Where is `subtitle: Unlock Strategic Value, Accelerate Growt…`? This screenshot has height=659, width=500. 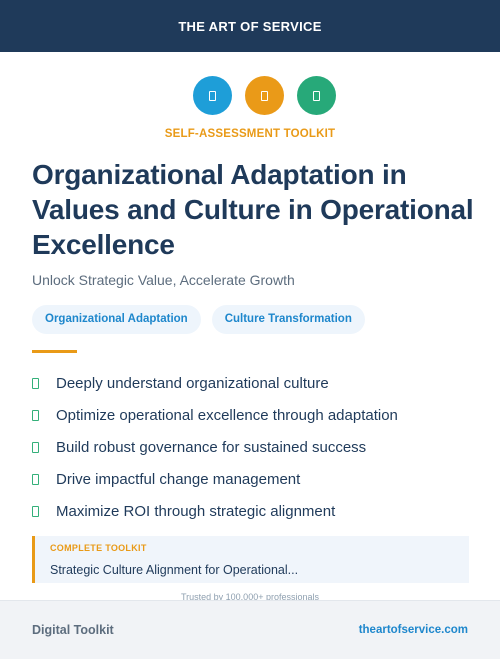
subtitle: Unlock Strategic Value, Accelerate Growt… is located at coordinates (163, 280).